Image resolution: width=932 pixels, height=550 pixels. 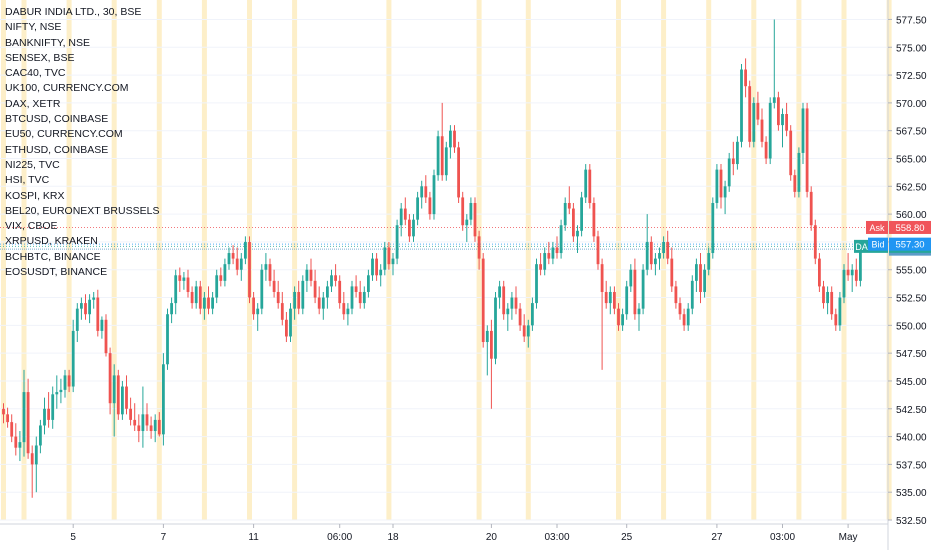 I want to click on overlay-symbol: VIX, CBOE, so click(x=31, y=226).